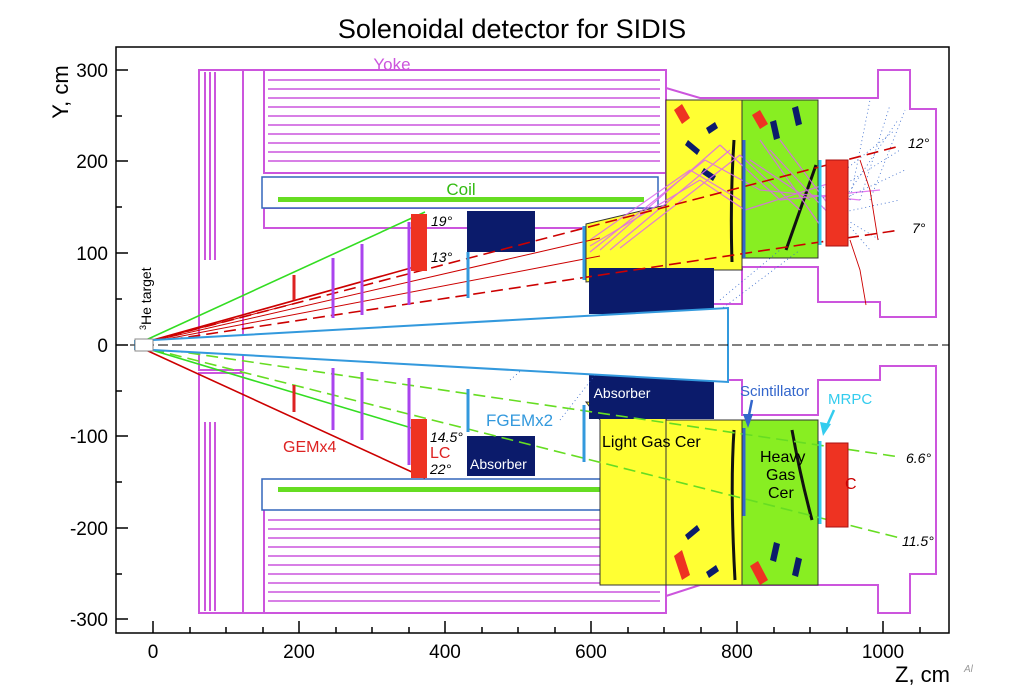 The image size is (1024, 698). I want to click on coil-upper, so click(460, 192).